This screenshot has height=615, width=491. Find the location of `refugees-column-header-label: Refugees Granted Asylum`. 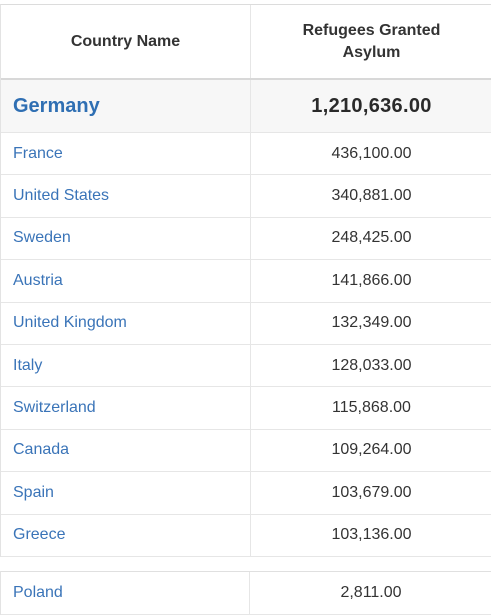

refugees-column-header-label: Refugees Granted Asylum is located at coordinates (371, 41).